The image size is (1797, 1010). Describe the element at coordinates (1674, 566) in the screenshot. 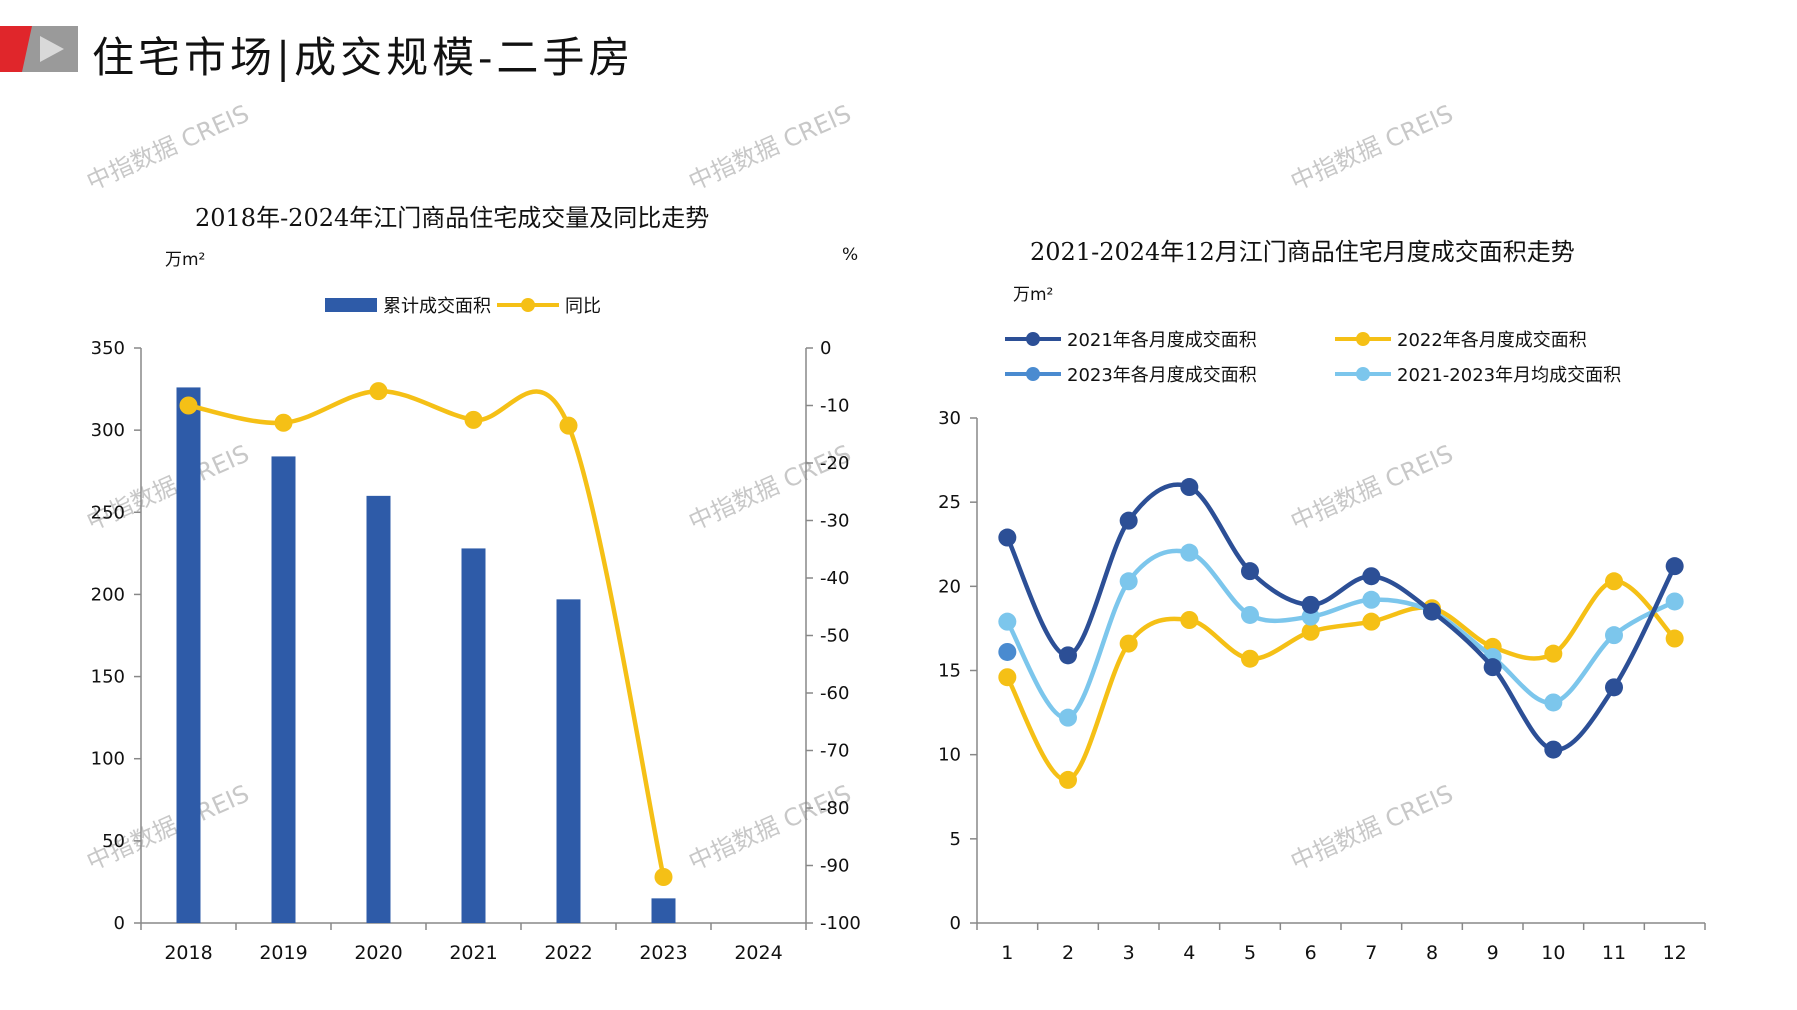

I see `point-2021-m12` at that location.